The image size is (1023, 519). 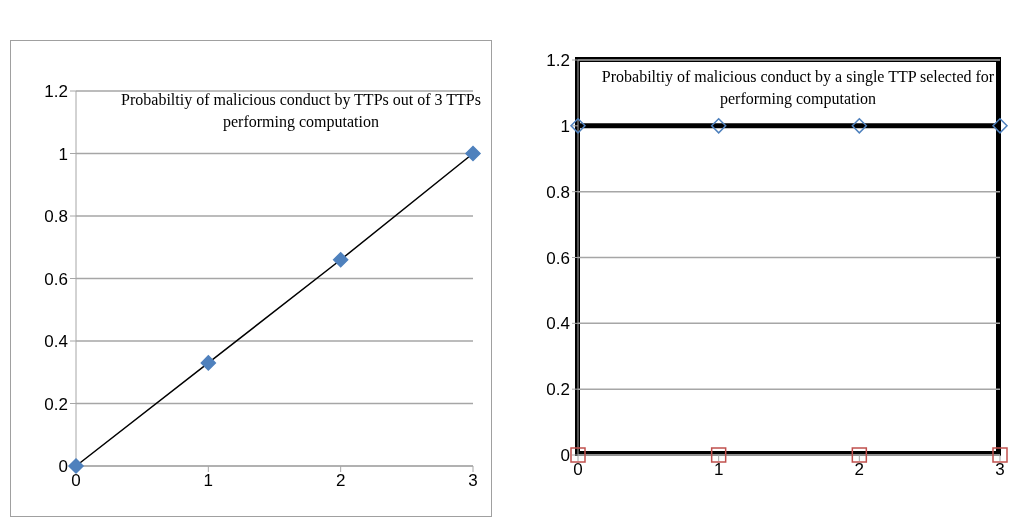 I want to click on text: Probabiltiy of malicious conduct by a single TTP selected for performing computation, so click(x=798, y=88).